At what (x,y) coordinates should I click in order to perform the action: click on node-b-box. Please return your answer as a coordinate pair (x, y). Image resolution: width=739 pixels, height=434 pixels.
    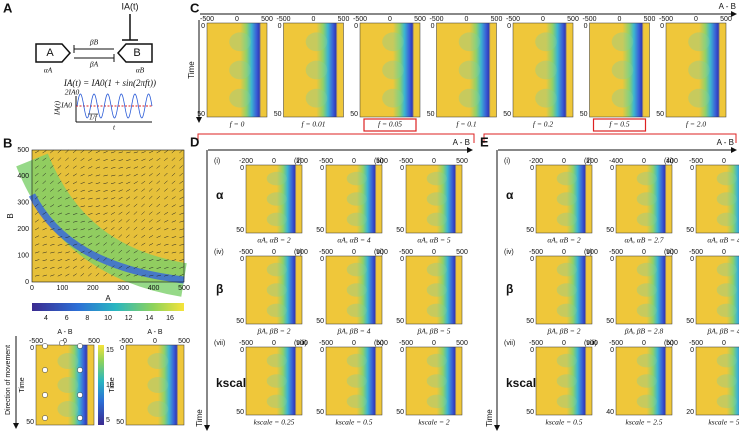
    Looking at the image, I should click on (134, 53).